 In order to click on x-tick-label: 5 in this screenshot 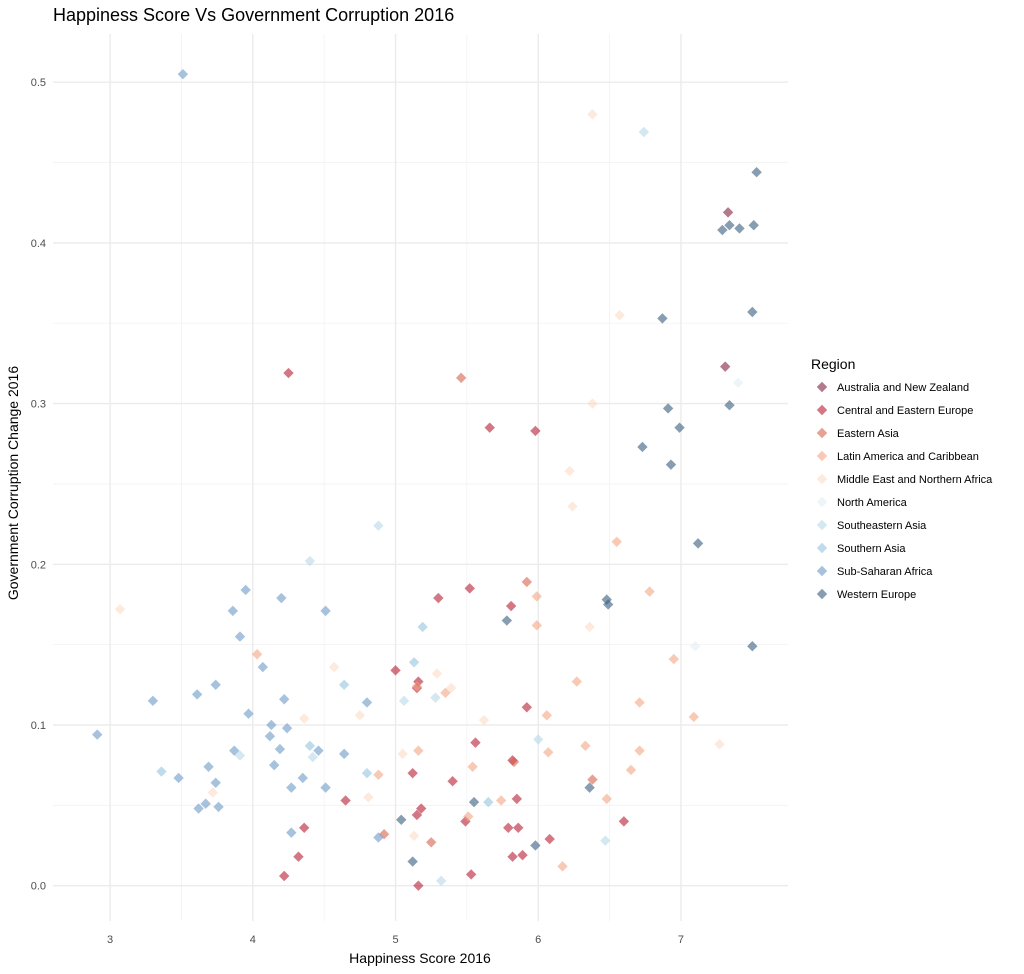, I will do `click(395, 940)`.